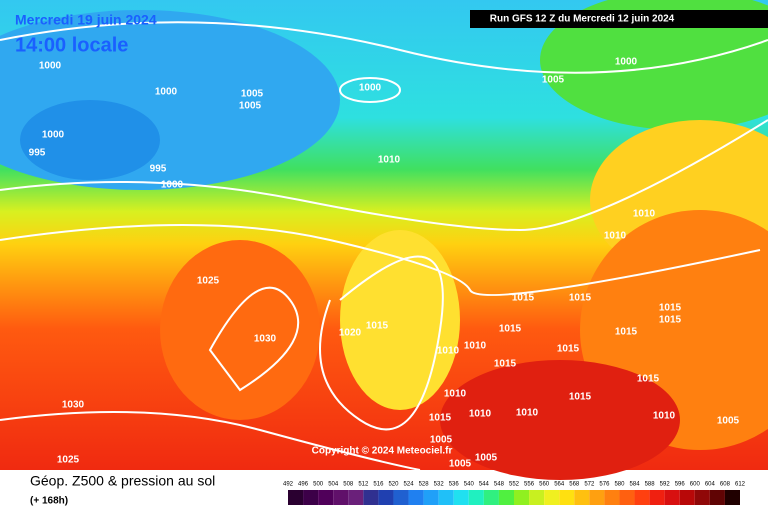 The image size is (768, 512). I want to click on colorbar-label: 584, so click(635, 485).